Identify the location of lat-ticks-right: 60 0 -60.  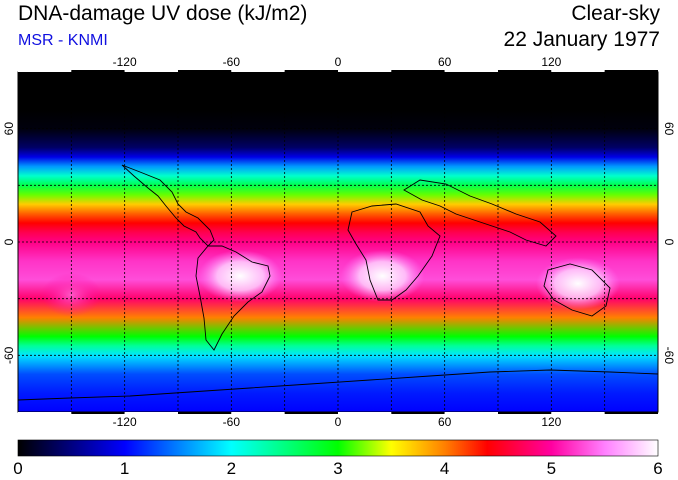
(669, 243).